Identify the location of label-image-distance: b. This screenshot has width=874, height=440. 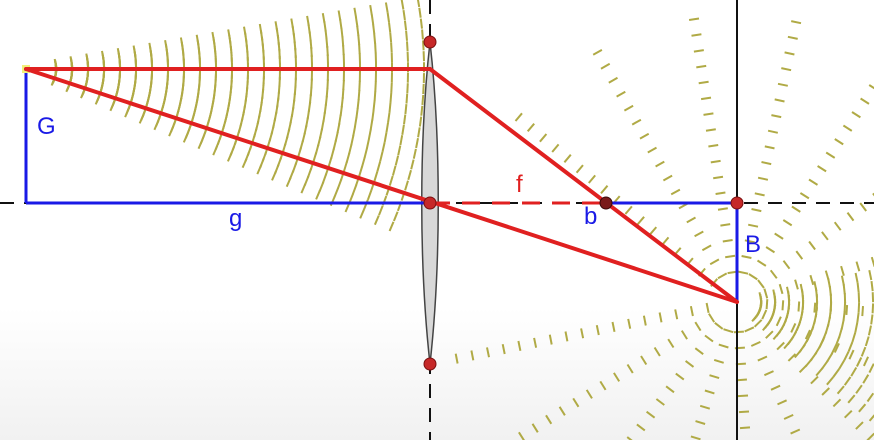
(590, 216).